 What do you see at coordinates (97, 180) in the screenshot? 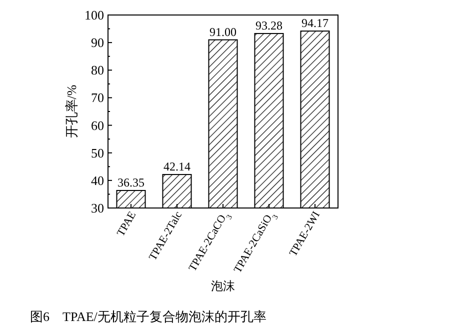
I see `y-tick-label: 40` at bounding box center [97, 180].